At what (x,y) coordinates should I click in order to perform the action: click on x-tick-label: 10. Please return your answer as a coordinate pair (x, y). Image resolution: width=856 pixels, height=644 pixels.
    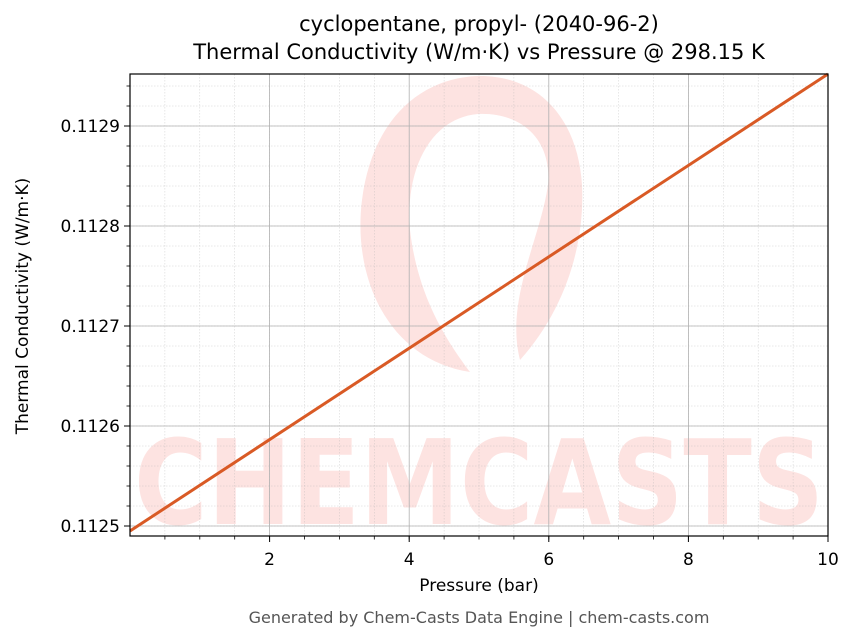
    Looking at the image, I should click on (828, 560).